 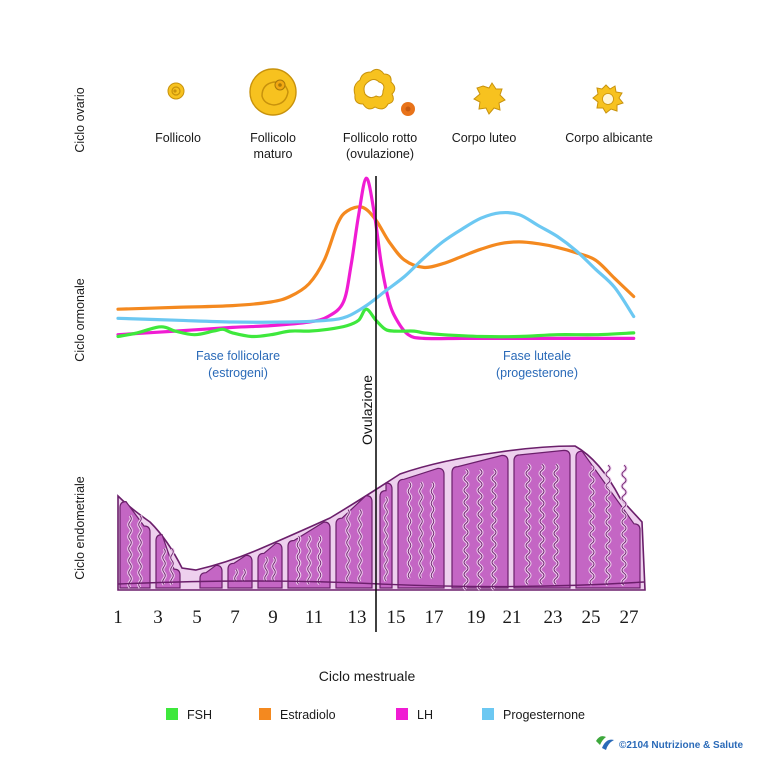 What do you see at coordinates (375, 715) in the screenshot?
I see `legend: FSH Estradiolo LH Progesternone` at bounding box center [375, 715].